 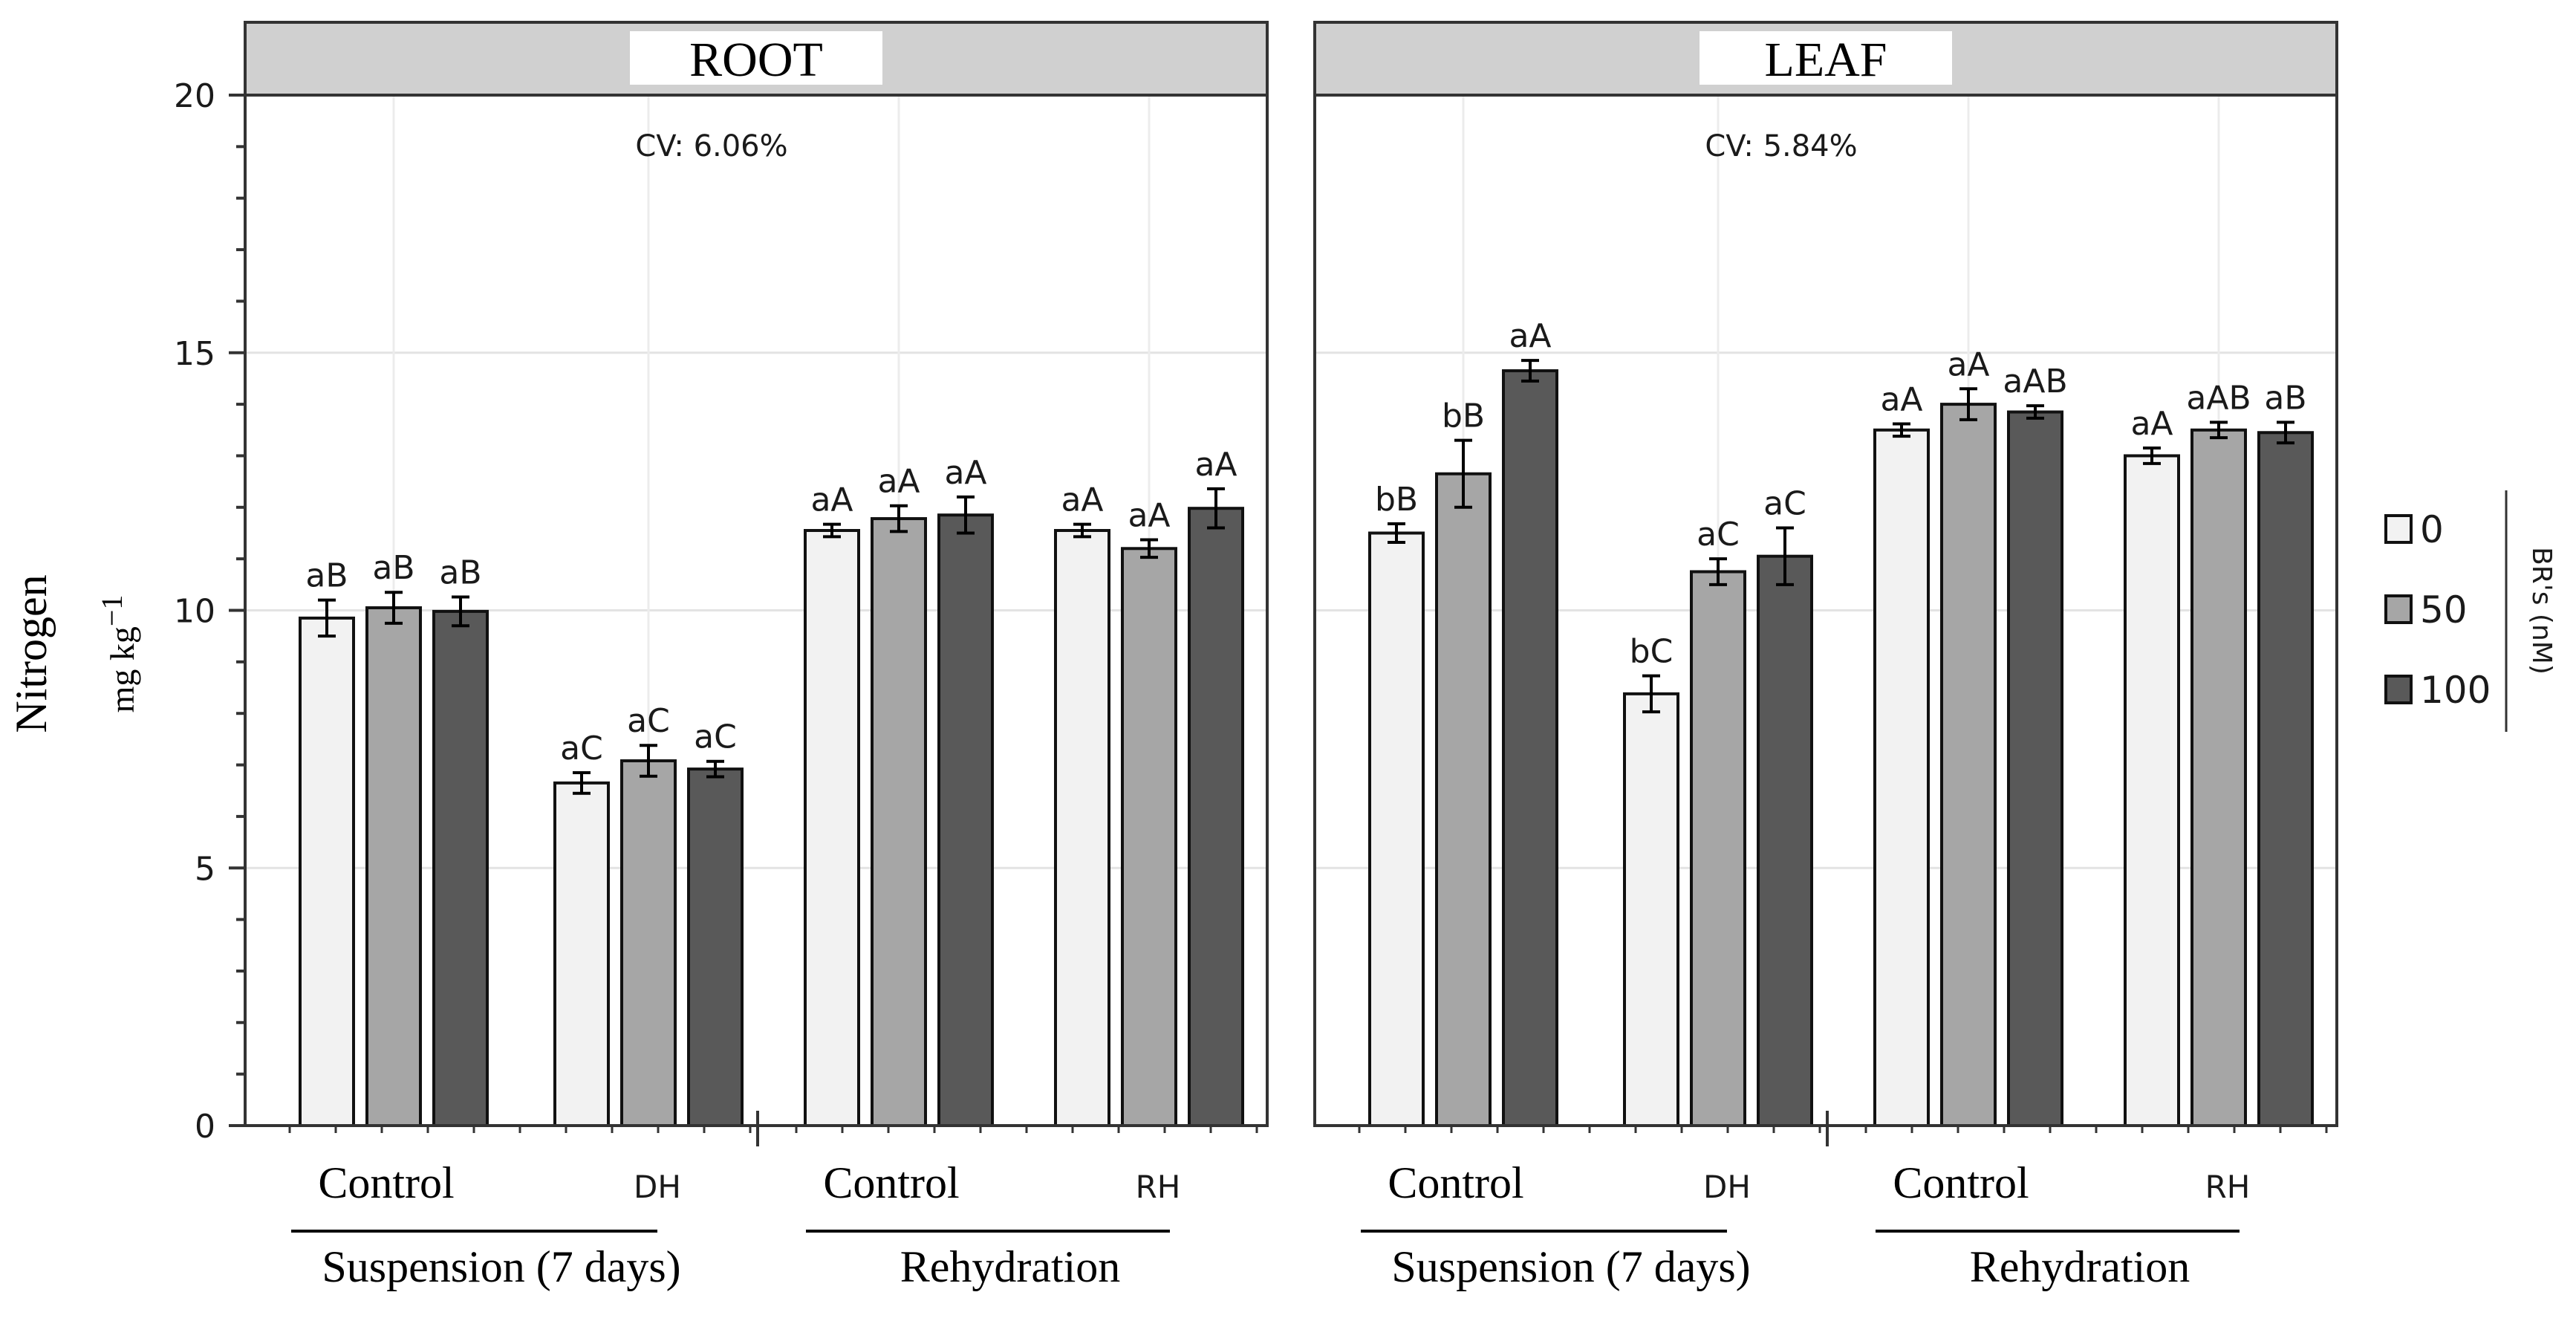 What do you see at coordinates (2541, 611) in the screenshot?
I see `legend-title: BR's (nM)` at bounding box center [2541, 611].